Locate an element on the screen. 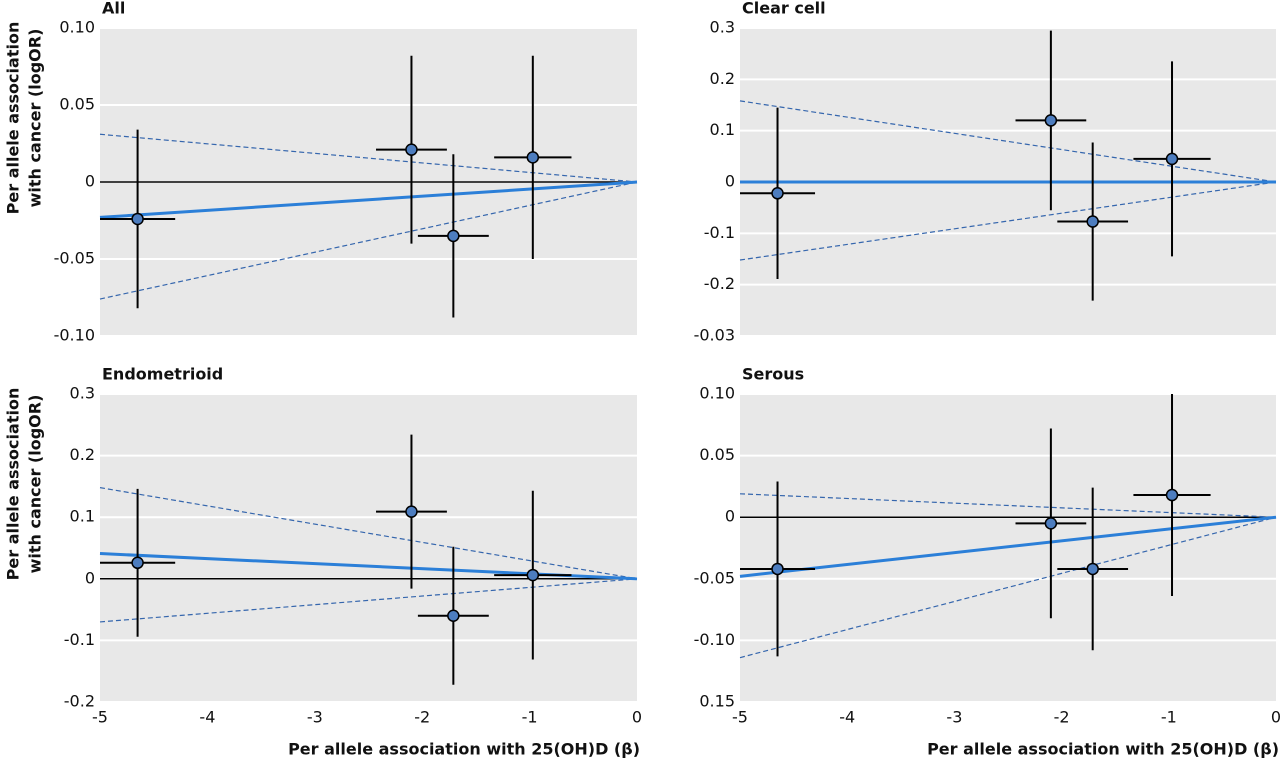 The image size is (1280, 764). panel-title: Endometrioid is located at coordinates (162, 374).